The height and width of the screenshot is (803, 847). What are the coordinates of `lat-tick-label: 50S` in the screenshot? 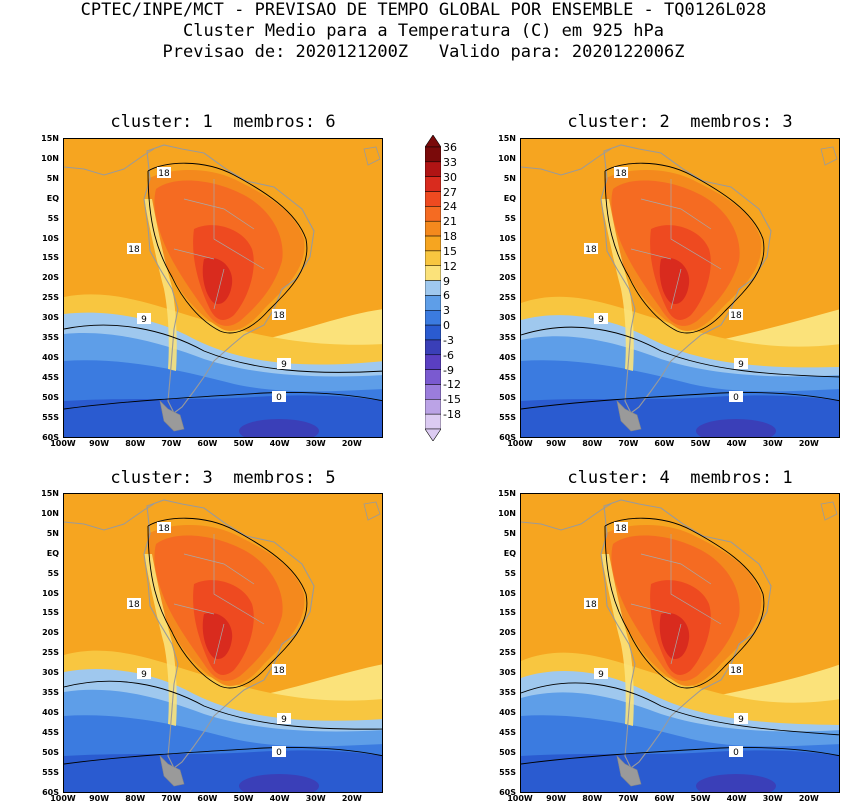 It's located at (50, 752).